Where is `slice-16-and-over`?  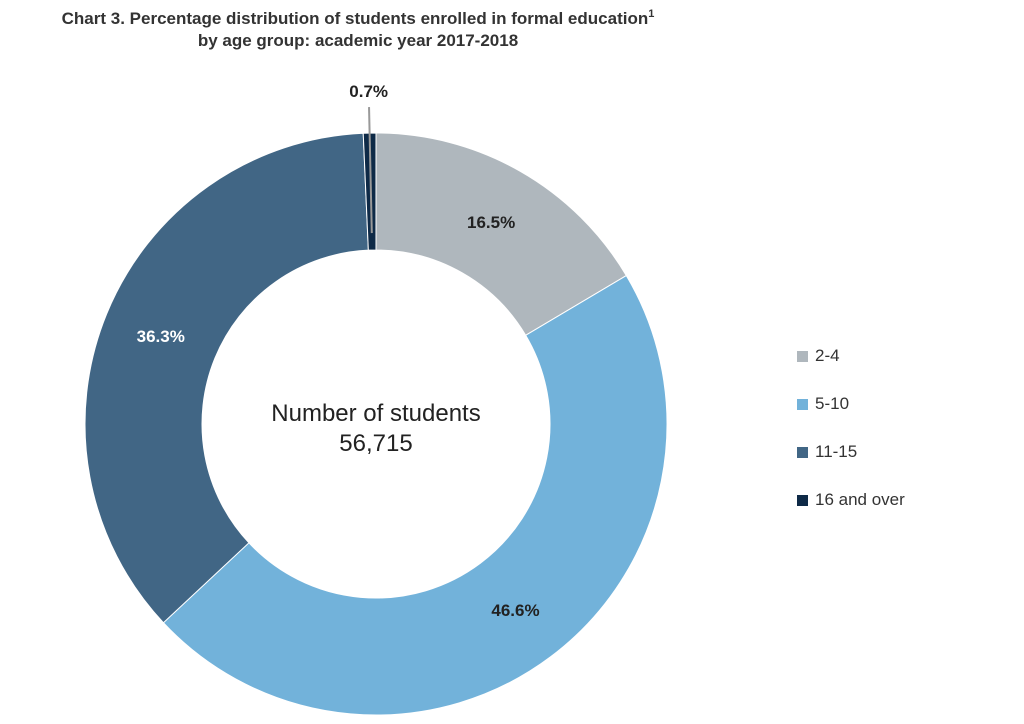
slice-16-and-over is located at coordinates (369, 191).